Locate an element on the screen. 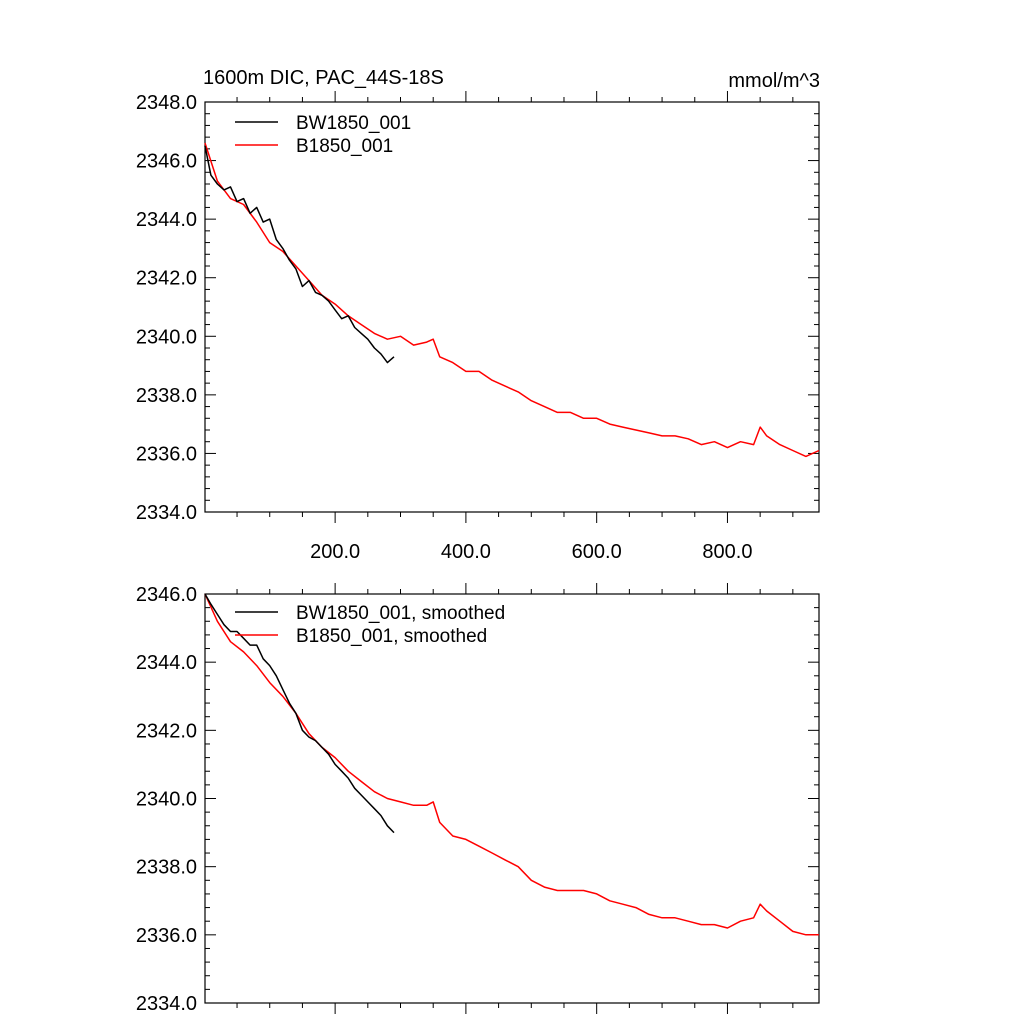  legend-label-b1850-smoothed: B1850_001, smoothed is located at coordinates (391, 636).